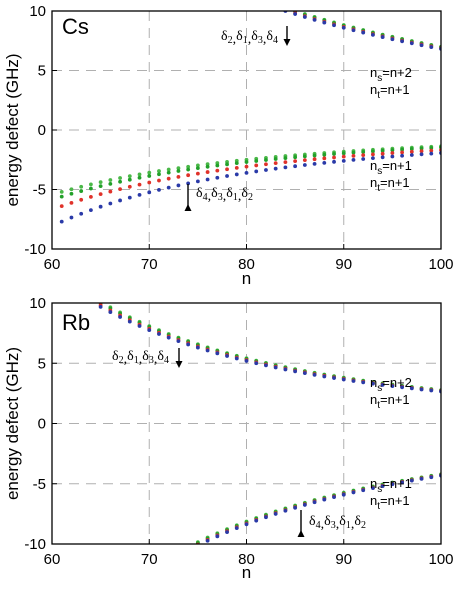  What do you see at coordinates (246, 278) in the screenshot?
I see `x-axis-label: n` at bounding box center [246, 278].